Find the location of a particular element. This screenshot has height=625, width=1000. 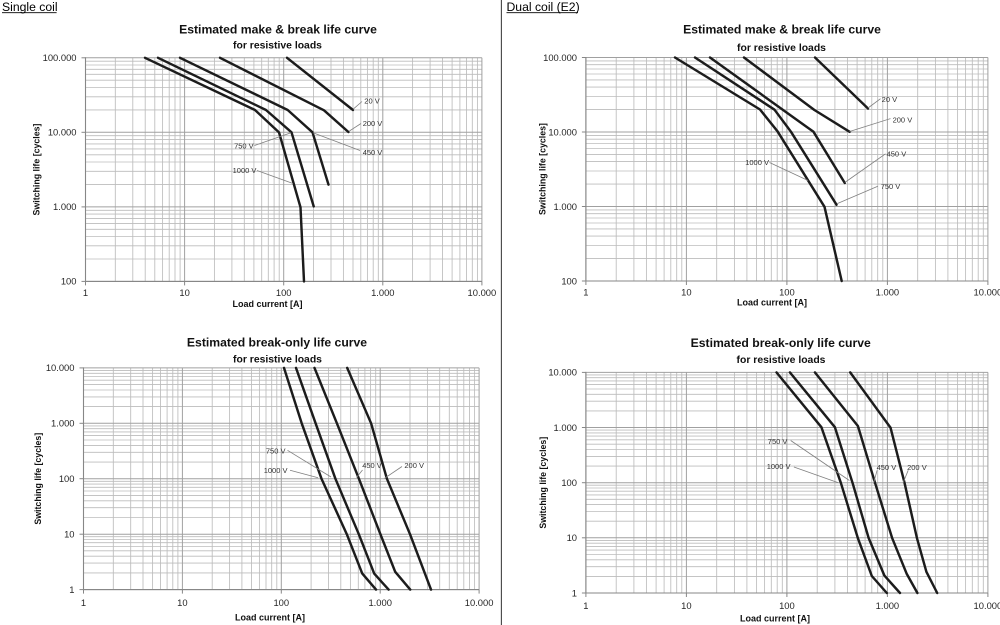

svg-text: Single coil is located at coordinates (30, 7).